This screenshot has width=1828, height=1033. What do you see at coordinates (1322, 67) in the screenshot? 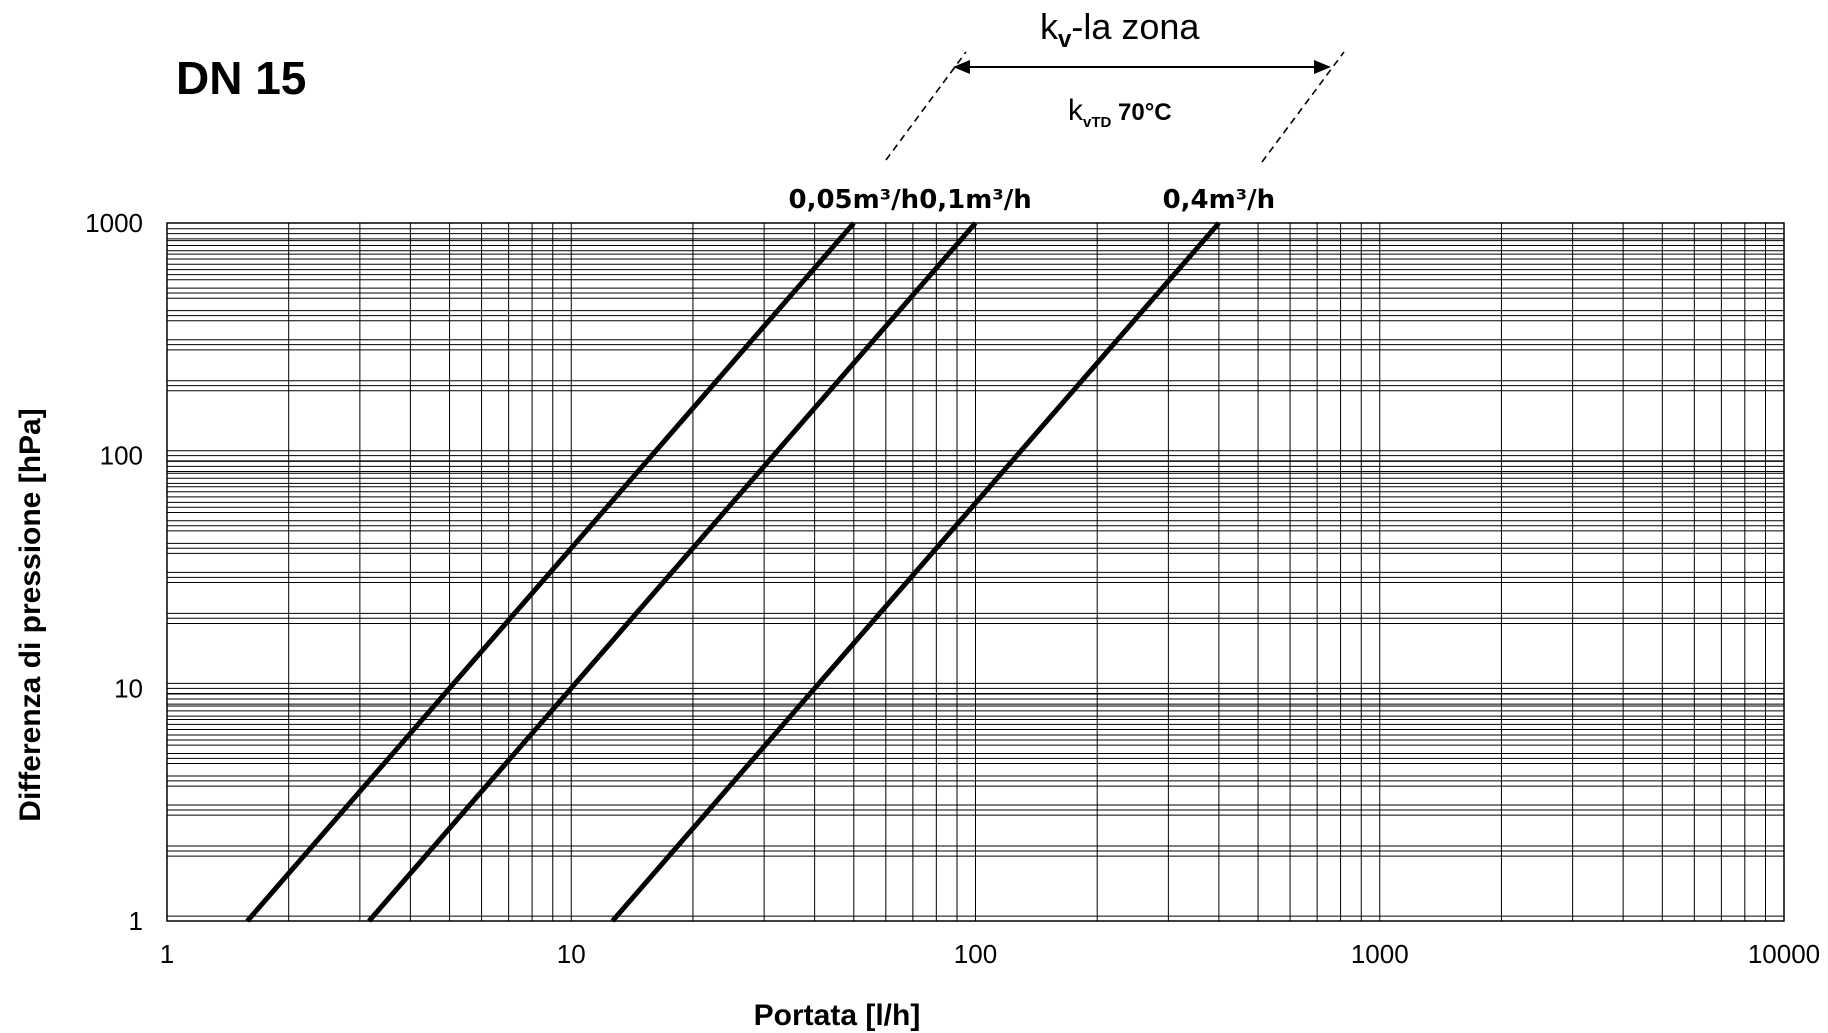
I see `arrowhead-right` at bounding box center [1322, 67].